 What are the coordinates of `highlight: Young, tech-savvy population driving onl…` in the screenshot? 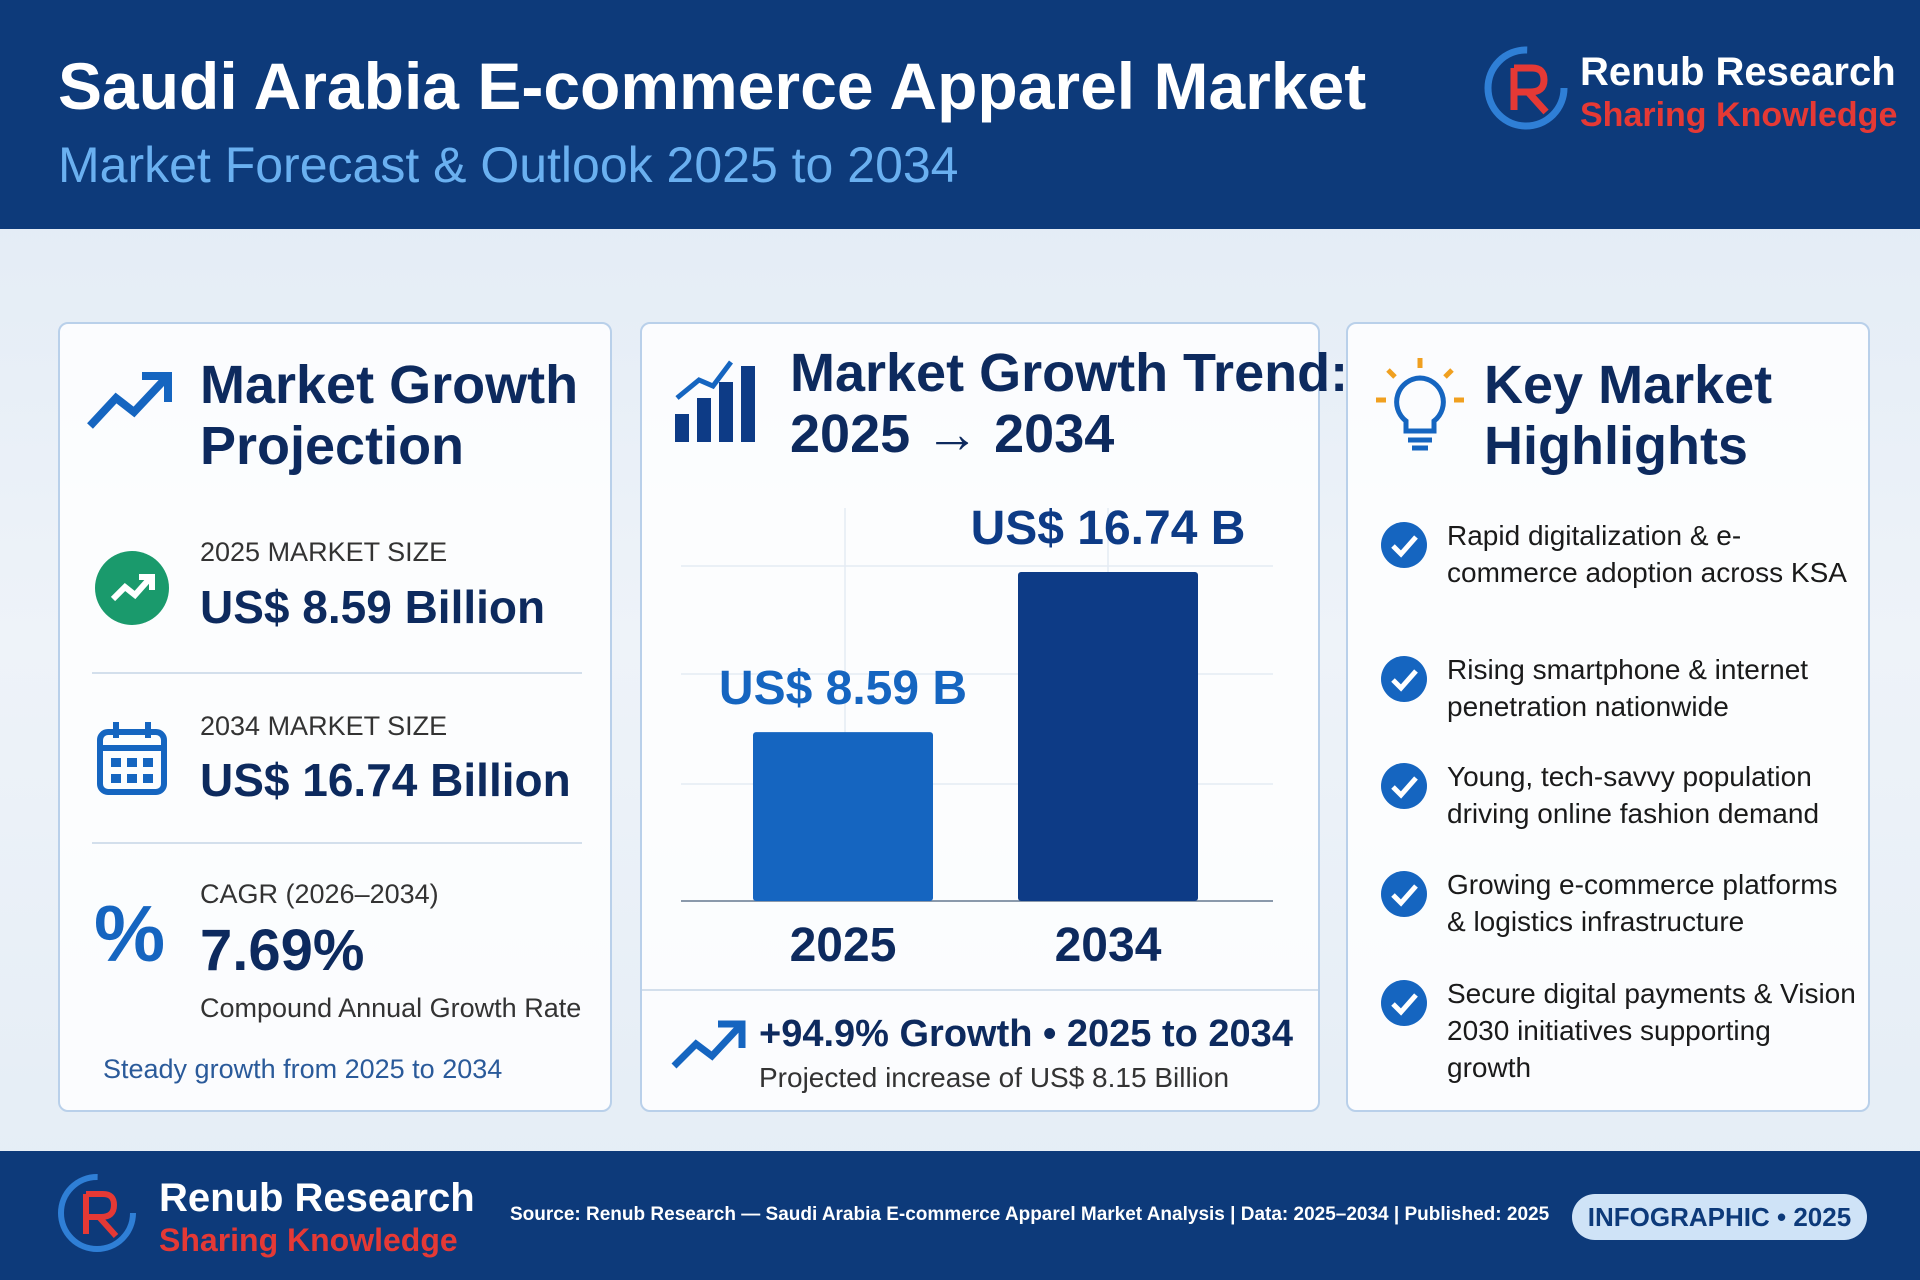 It's located at (1633, 795).